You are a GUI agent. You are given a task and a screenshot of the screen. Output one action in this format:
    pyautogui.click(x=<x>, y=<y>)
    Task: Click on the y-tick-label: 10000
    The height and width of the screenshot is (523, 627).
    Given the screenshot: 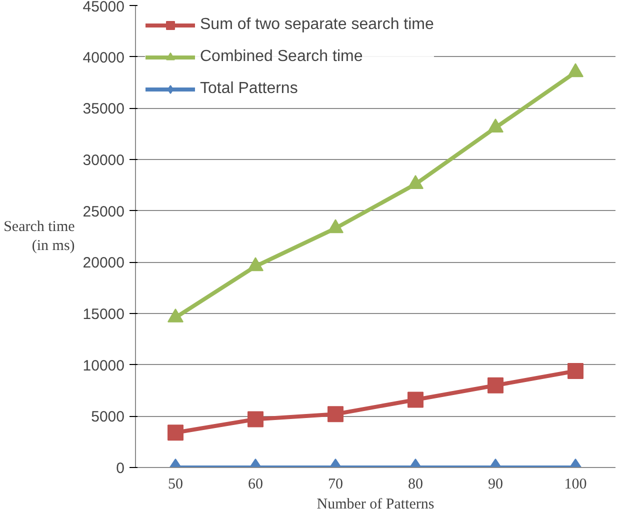 What is the action you would take?
    pyautogui.click(x=103, y=365)
    